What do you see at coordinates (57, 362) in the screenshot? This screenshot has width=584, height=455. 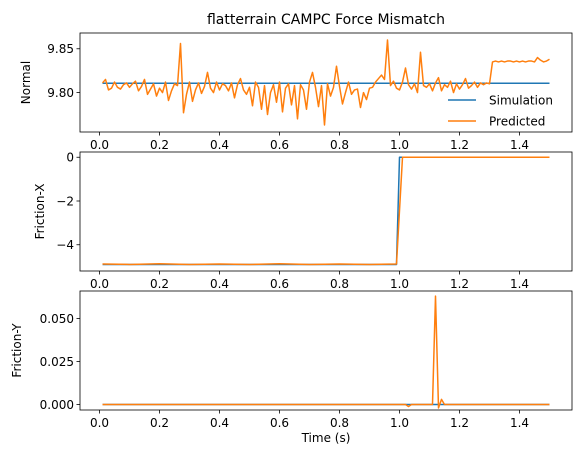 I see `y-tick-label: 0.025` at bounding box center [57, 362].